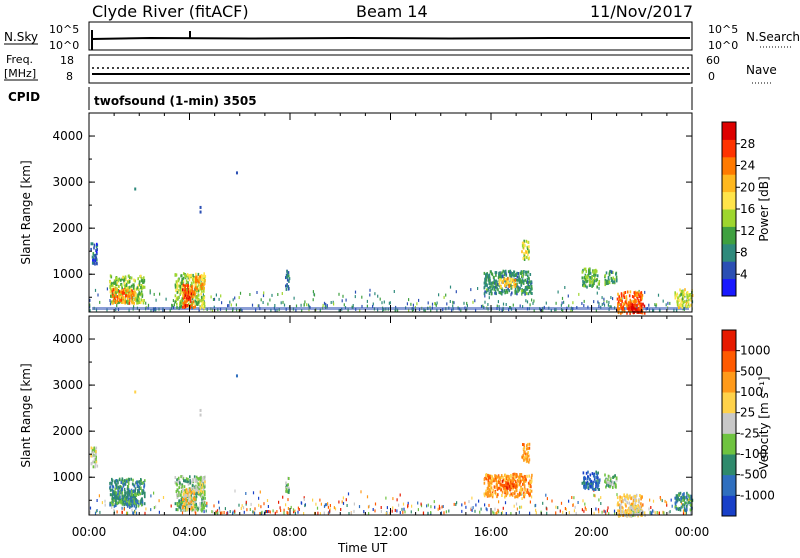  Describe the element at coordinates (69, 76) in the screenshot. I see `freq-tick-bottom: 8` at that location.